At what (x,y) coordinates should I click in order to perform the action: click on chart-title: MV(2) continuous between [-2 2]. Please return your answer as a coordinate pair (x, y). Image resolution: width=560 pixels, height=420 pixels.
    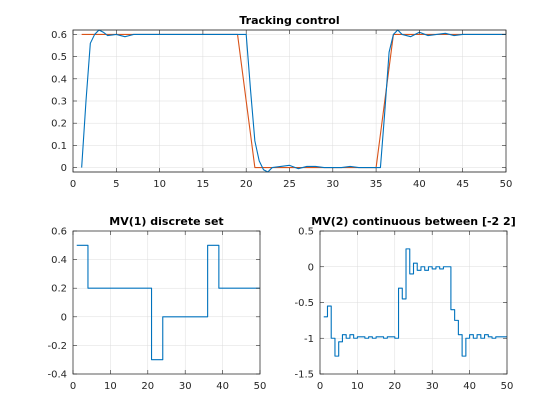
    Looking at the image, I should click on (413, 221).